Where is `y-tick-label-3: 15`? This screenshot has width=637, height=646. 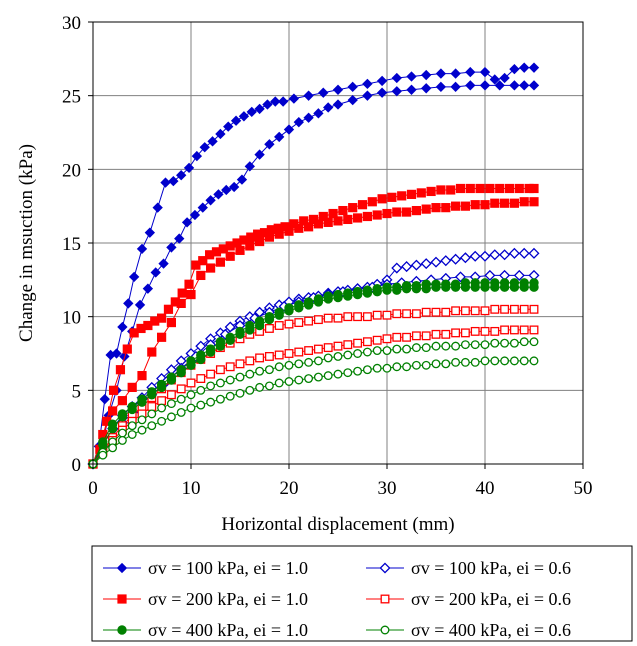 y-tick-label-3: 15 is located at coordinates (71, 244).